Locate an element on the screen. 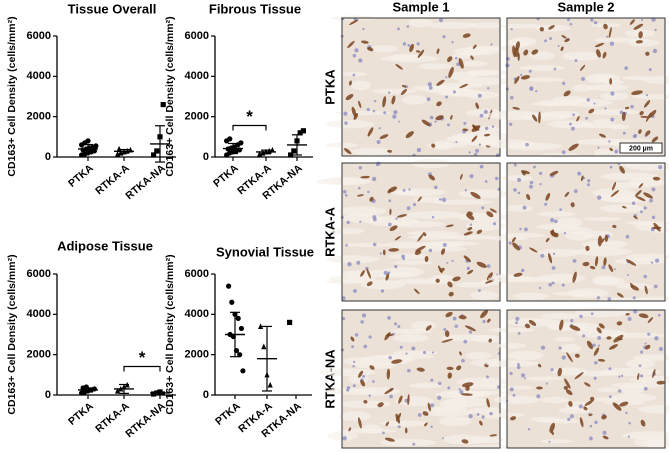  row-header: RTKA-NA is located at coordinates (329, 379).